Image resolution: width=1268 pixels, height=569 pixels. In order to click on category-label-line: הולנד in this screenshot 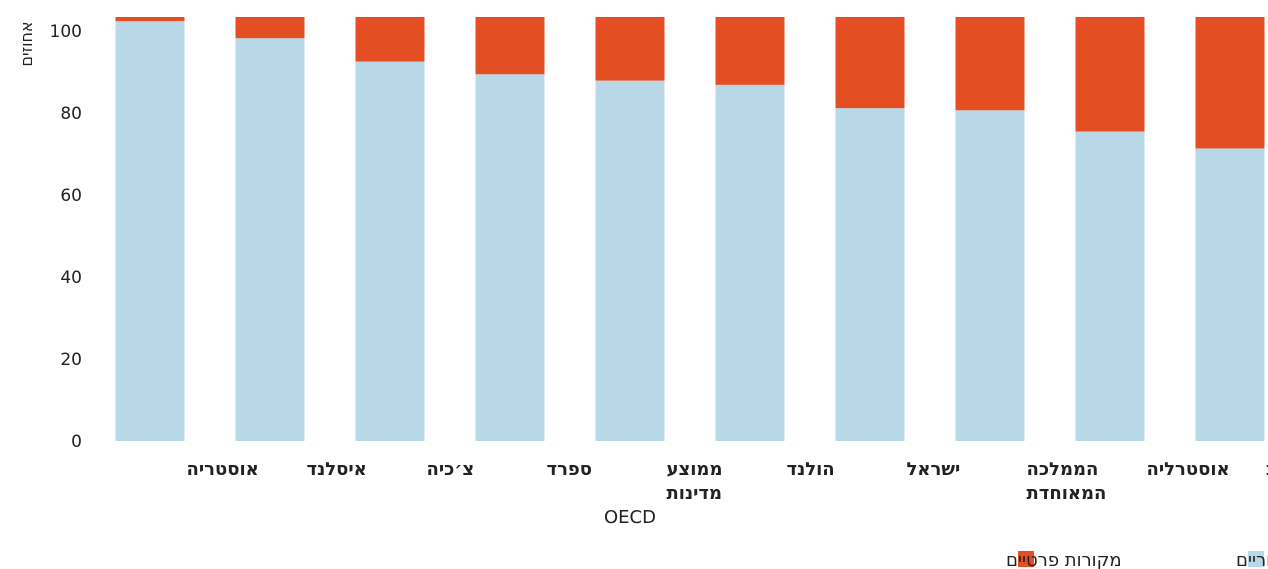, I will do `click(811, 469)`.